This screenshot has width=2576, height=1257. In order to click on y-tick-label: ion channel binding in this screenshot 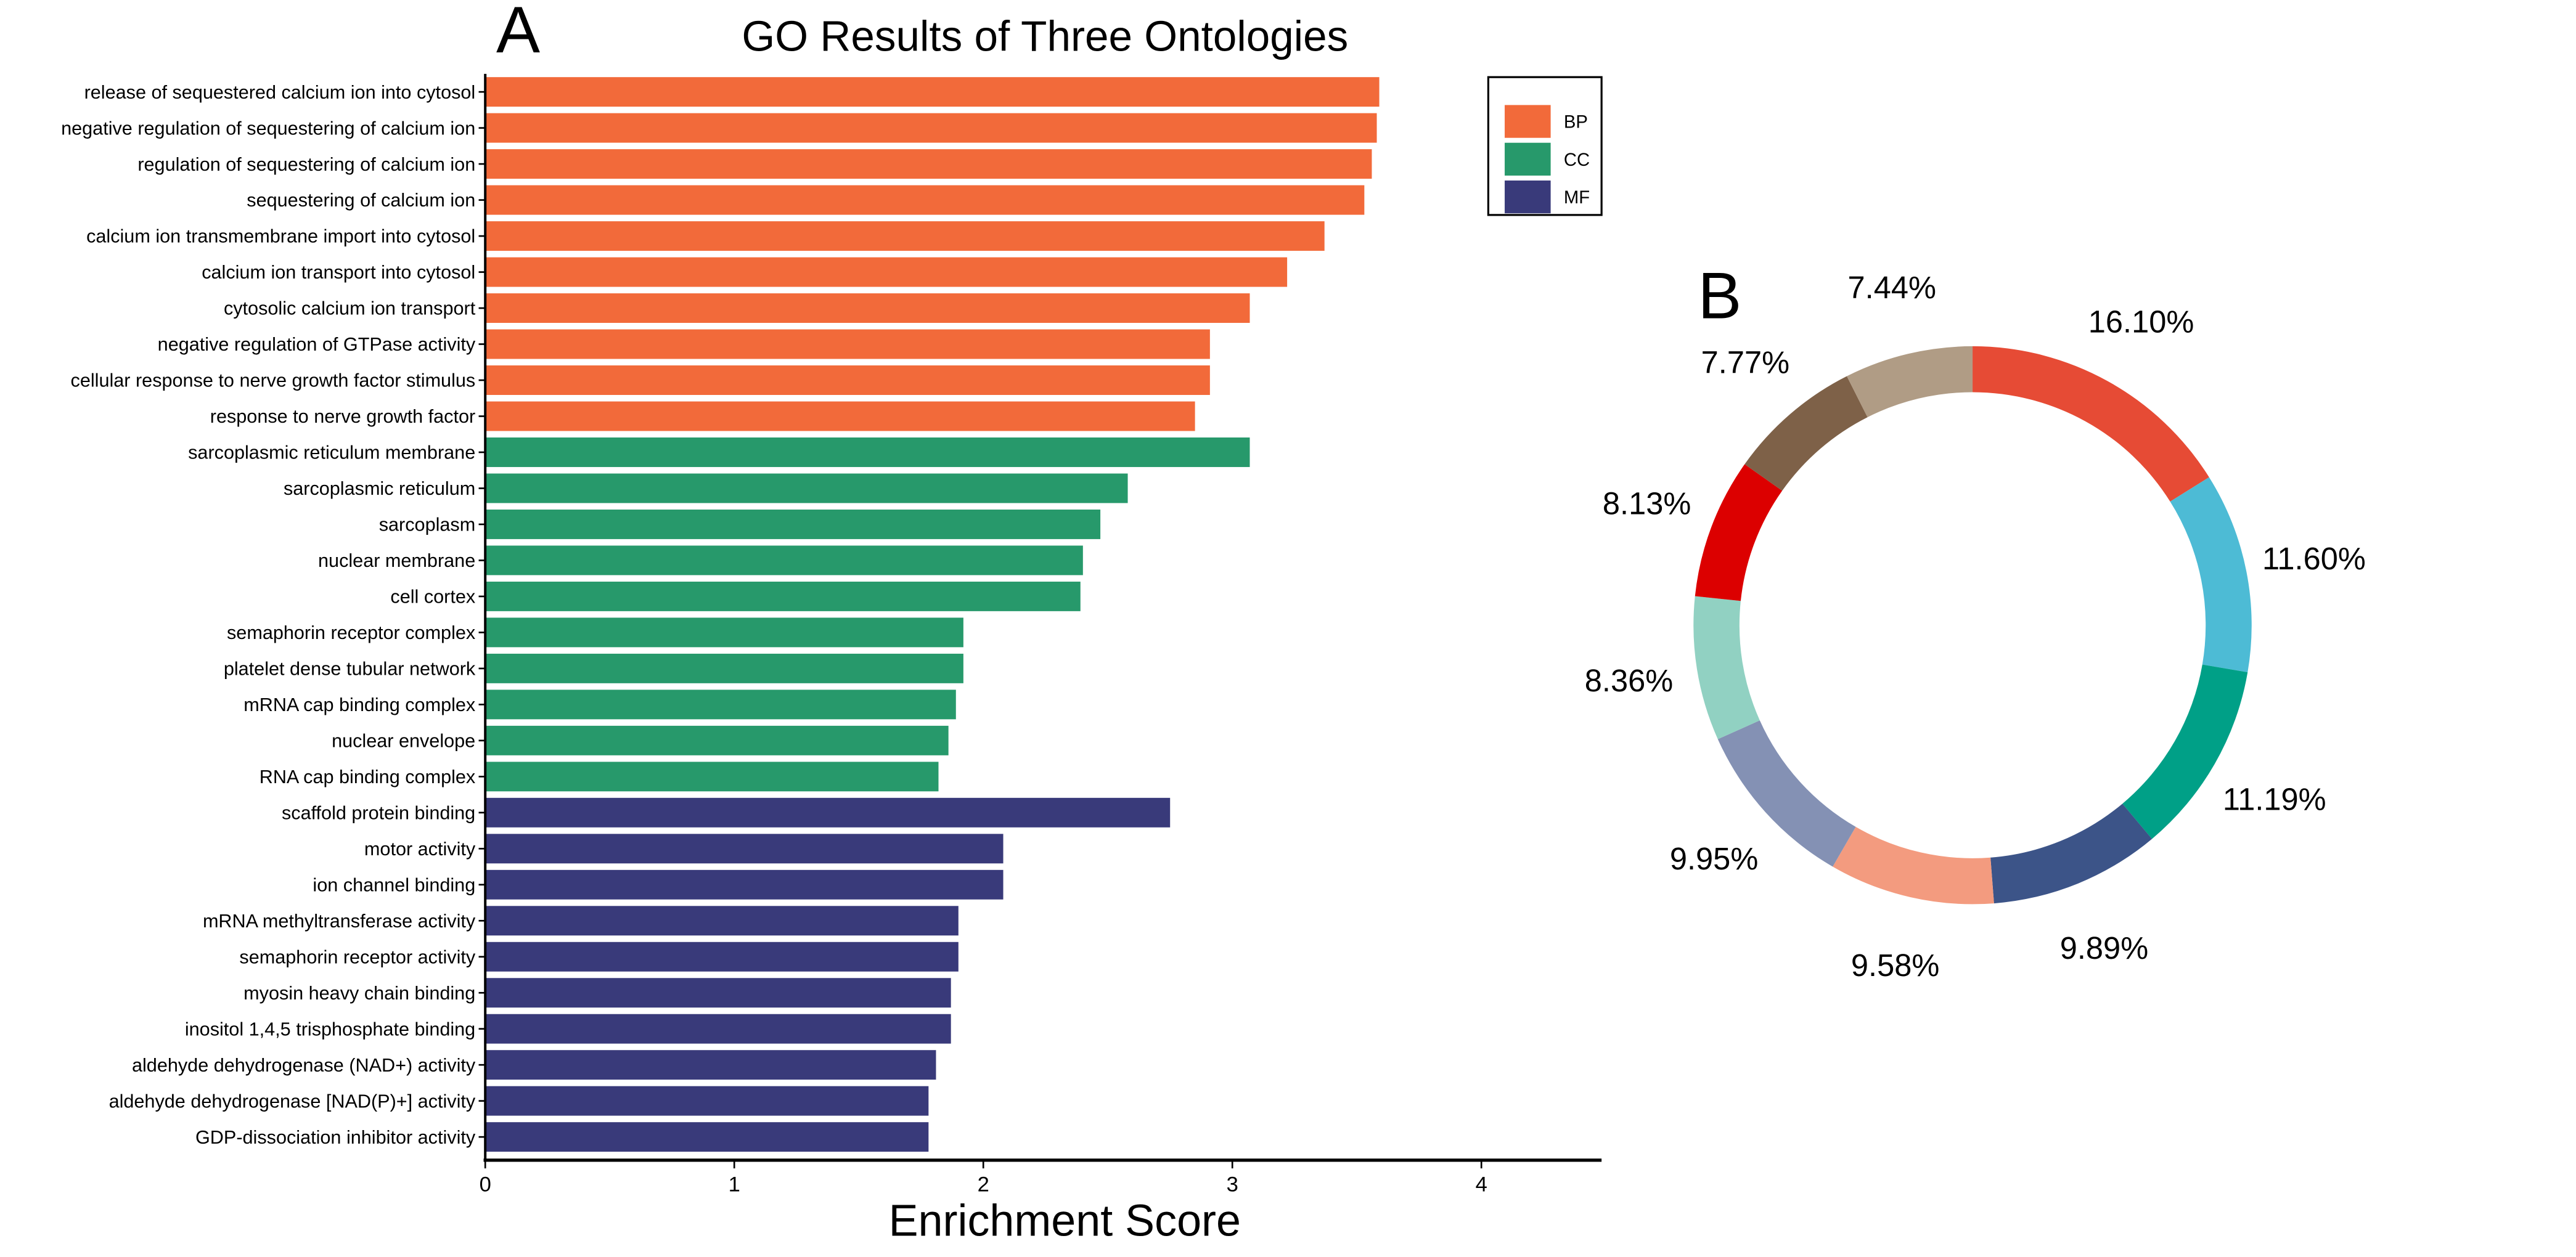, I will do `click(394, 884)`.